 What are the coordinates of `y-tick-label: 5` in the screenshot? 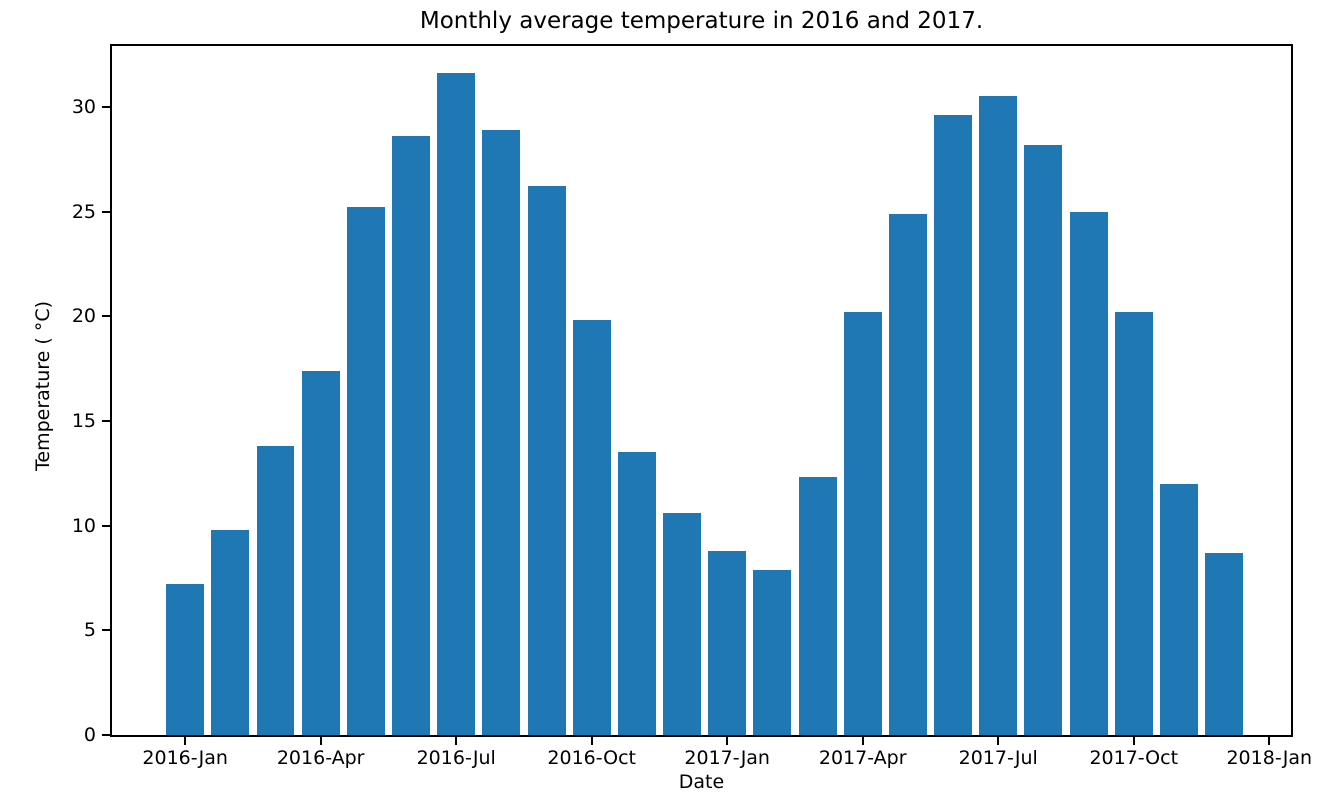 It's located at (89, 630).